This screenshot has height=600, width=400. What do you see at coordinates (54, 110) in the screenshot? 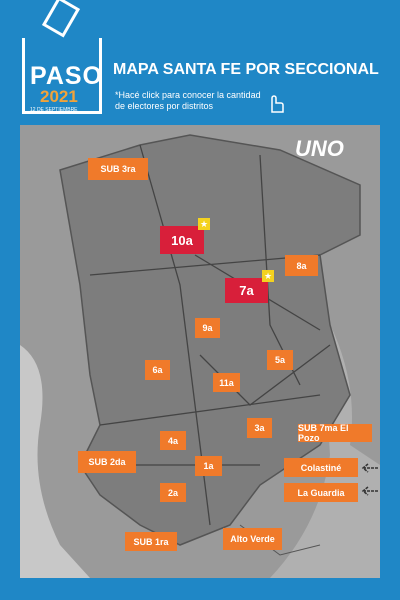
I see `logo-date: 12 DE SEPTIEMBRE` at bounding box center [54, 110].